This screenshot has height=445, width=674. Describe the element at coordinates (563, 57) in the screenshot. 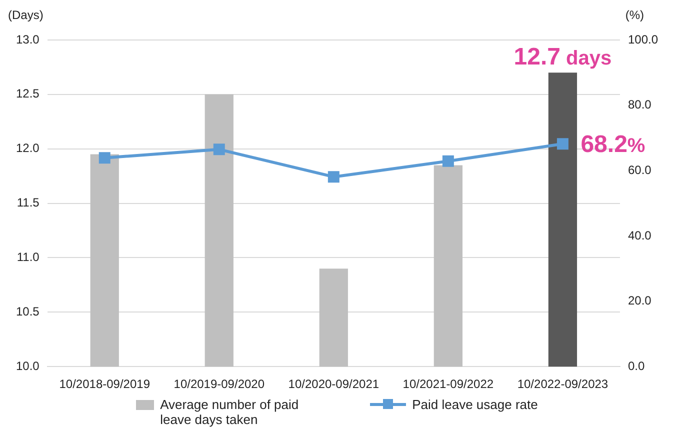

I see `data-label: 12.7 days` at that location.